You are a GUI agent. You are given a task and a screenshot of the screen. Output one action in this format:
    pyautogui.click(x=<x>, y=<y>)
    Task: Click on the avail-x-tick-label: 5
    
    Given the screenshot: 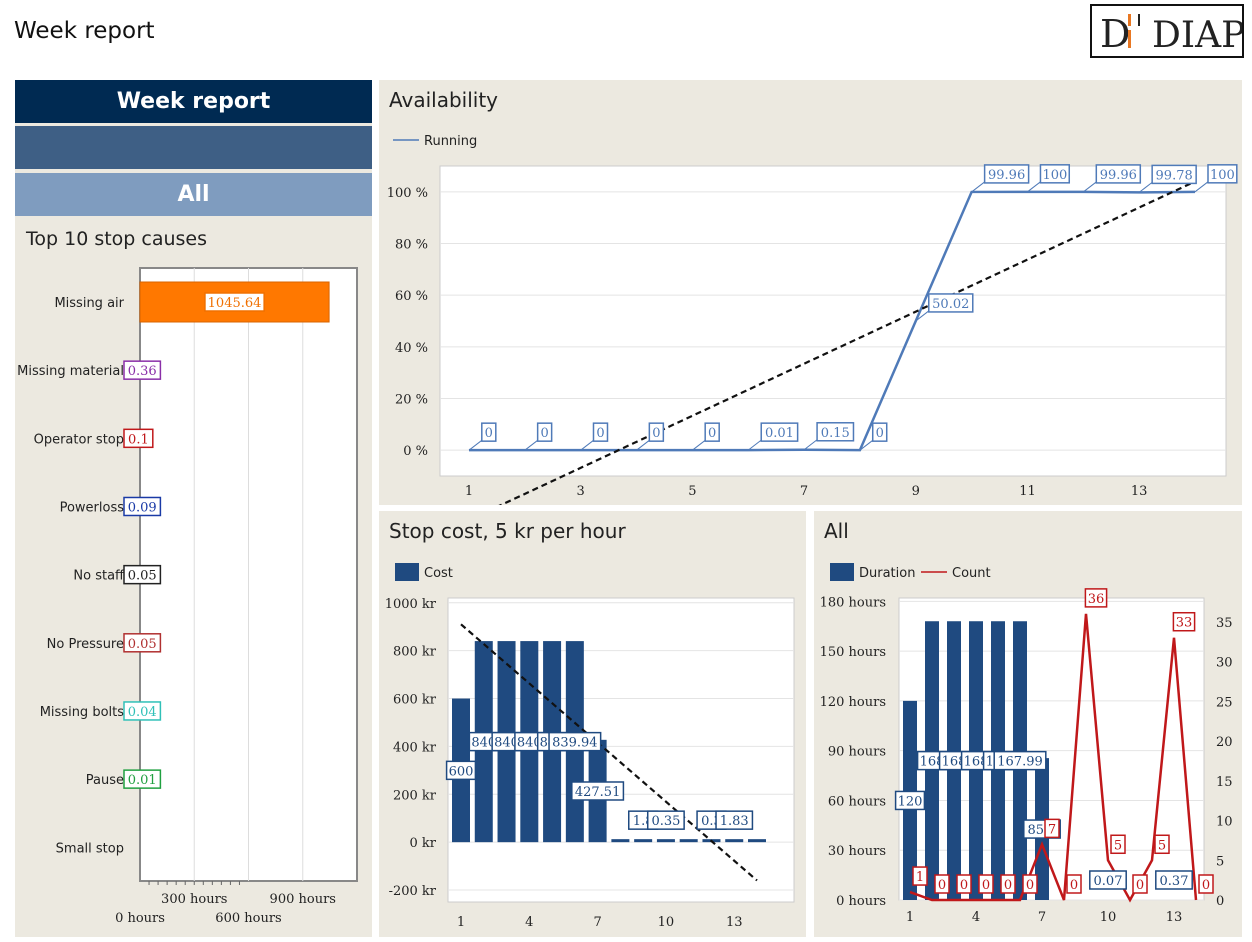 What is the action you would take?
    pyautogui.click(x=692, y=491)
    